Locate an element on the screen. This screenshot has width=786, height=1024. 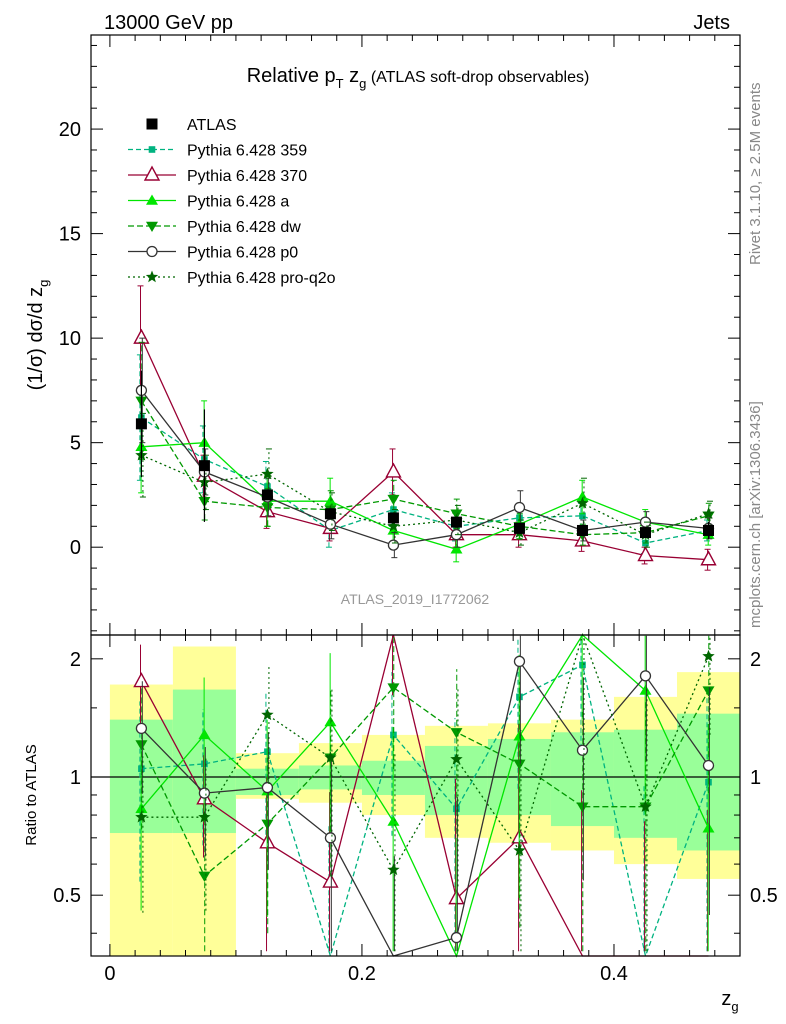
title-rest: (ATLAS soft-drop observables) is located at coordinates (477, 77).